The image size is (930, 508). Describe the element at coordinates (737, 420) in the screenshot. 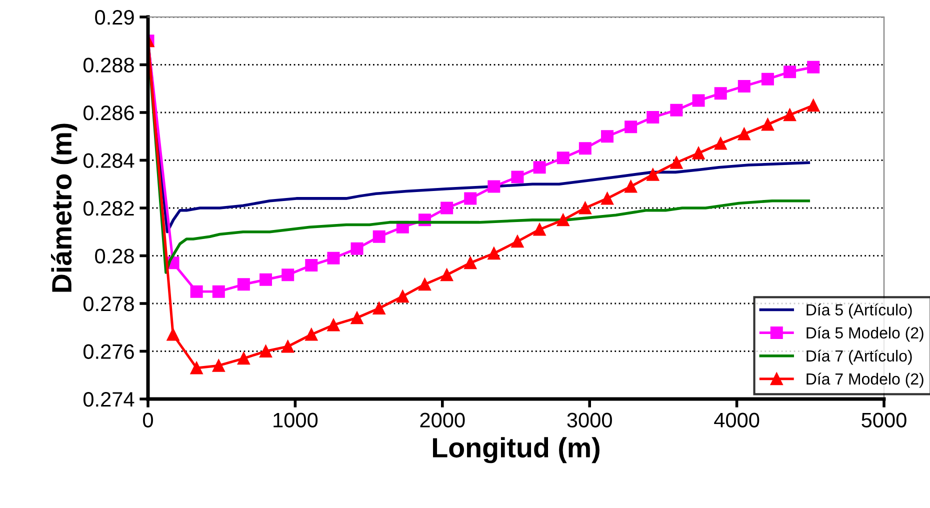

I see `x-tick-label: 4000` at that location.